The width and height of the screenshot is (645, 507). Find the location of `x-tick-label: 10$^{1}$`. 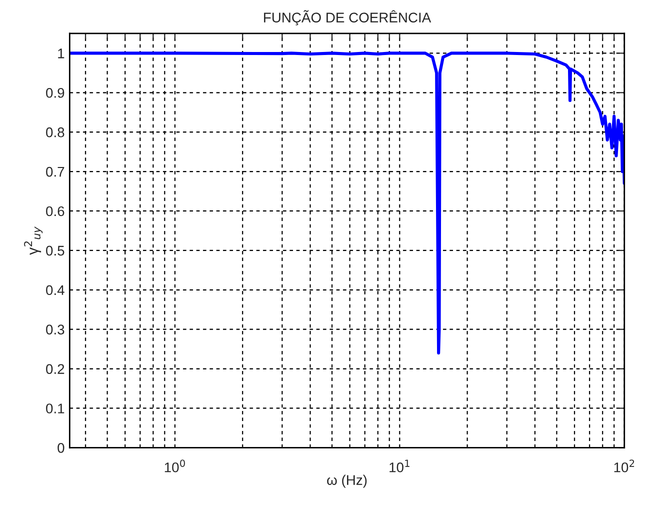

x-tick-label: 10$^{1}$ is located at coordinates (400, 466).